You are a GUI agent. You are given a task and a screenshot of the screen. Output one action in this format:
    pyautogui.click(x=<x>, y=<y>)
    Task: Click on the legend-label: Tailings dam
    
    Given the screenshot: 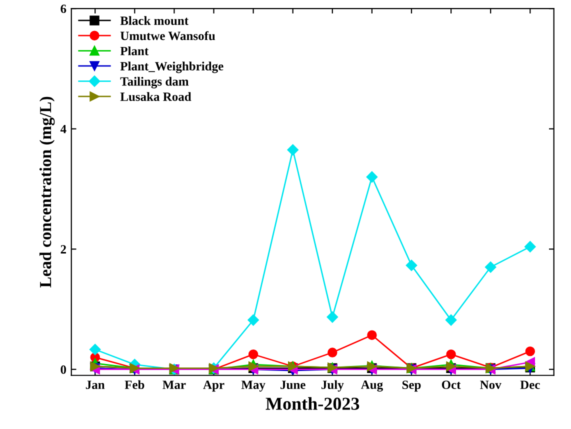 What is the action you would take?
    pyautogui.click(x=154, y=82)
    